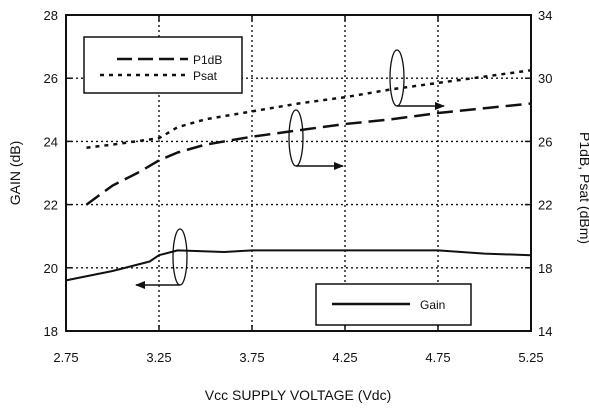 The height and width of the screenshot is (408, 589). Describe the element at coordinates (158, 357) in the screenshot. I see `x-tick-label: 3.25` at that location.